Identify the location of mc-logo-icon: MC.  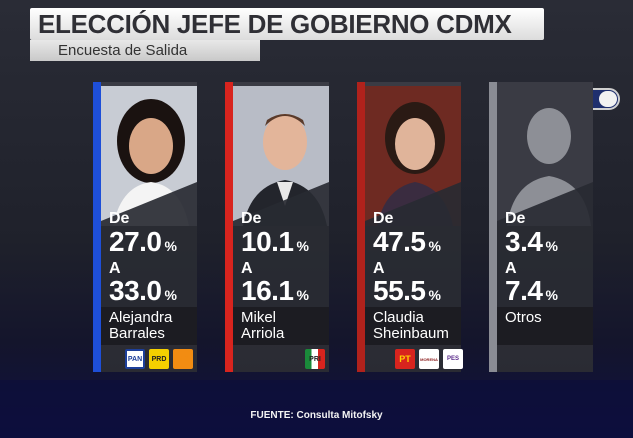
(183, 359).